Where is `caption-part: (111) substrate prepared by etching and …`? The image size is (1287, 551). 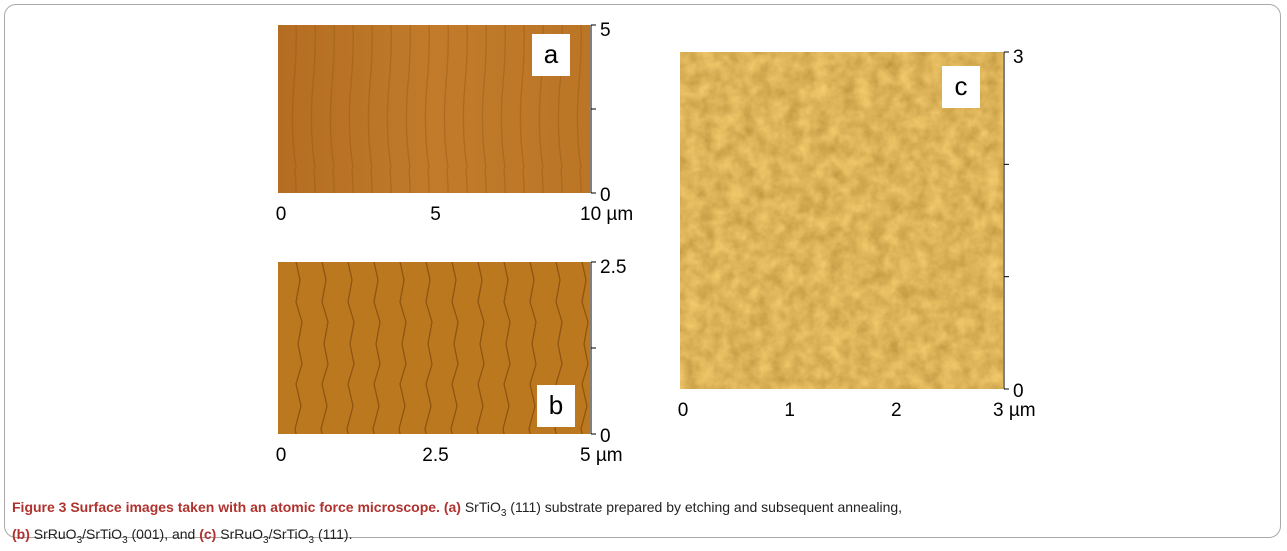
caption-part: (111) substrate prepared by etching and … is located at coordinates (704, 507).